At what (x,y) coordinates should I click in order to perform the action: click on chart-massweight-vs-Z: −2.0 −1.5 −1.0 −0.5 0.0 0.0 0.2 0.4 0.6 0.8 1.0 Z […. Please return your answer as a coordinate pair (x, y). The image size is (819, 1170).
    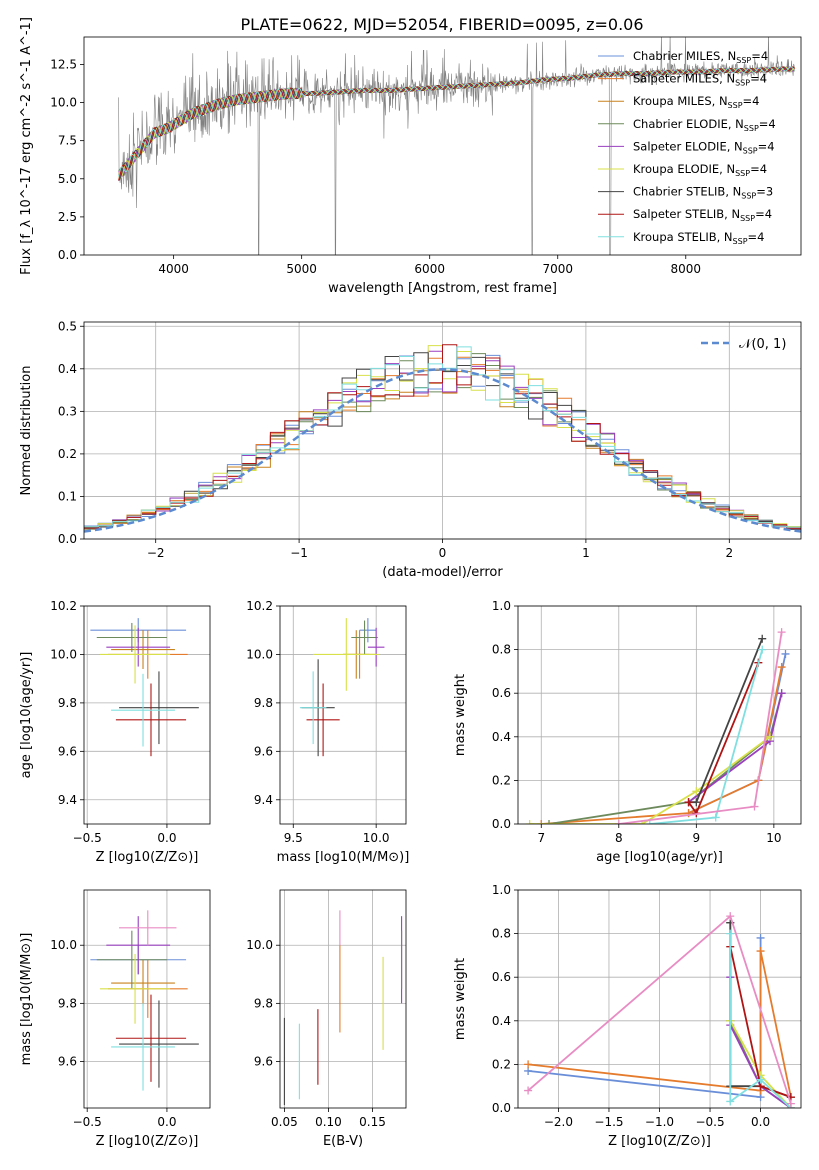
    Looking at the image, I should click on (627, 1016).